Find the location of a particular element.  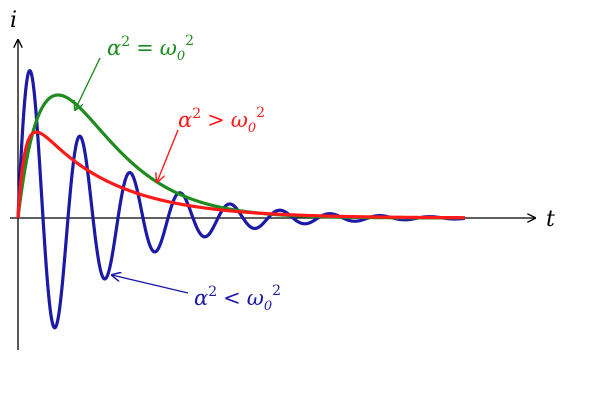

x-axis-label: t is located at coordinates (550, 219).